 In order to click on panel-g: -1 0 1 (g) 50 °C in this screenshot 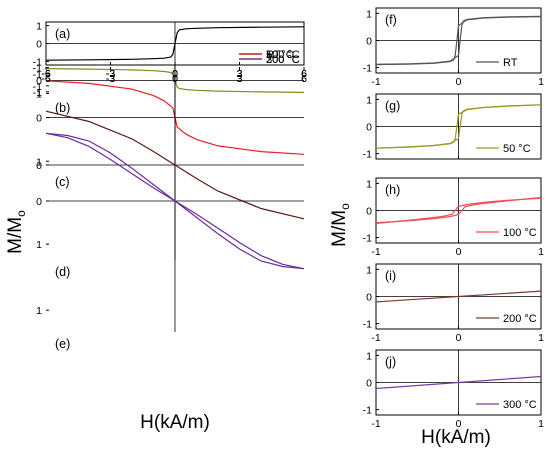, I will do `click(452, 127)`.